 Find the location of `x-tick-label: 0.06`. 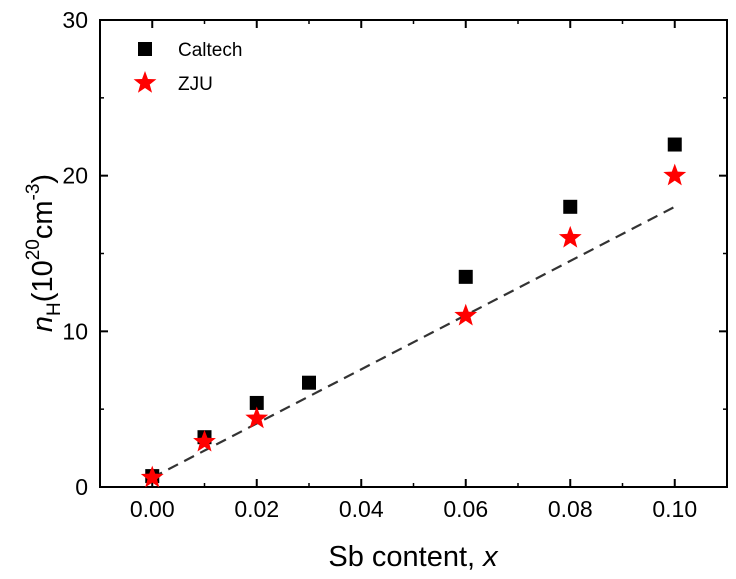

x-tick-label: 0.06 is located at coordinates (465, 509).